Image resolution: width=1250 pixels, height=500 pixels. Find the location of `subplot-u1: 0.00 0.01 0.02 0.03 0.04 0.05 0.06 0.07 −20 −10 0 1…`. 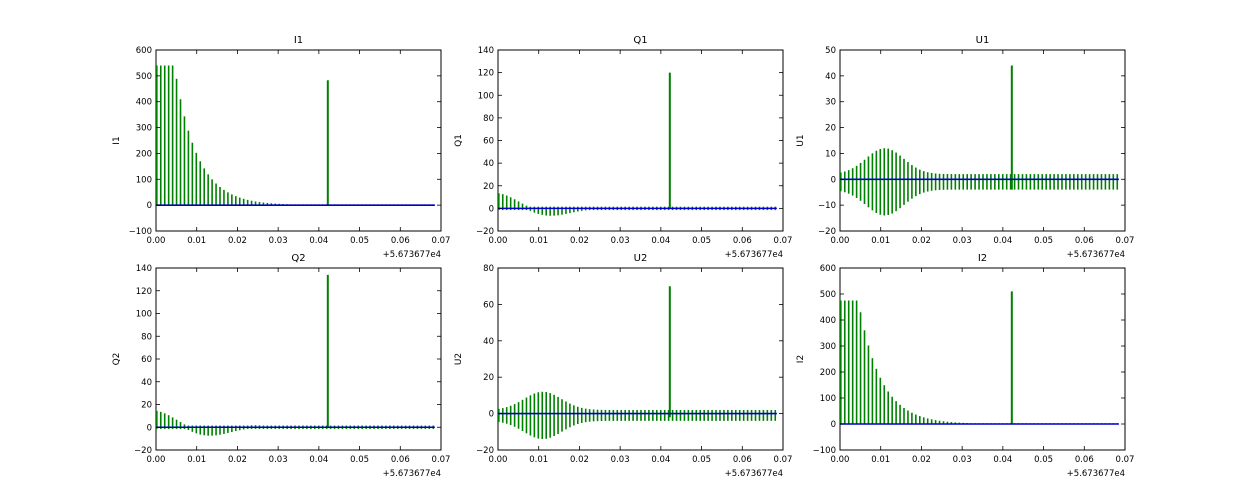

subplot-u1: 0.00 0.01 0.02 0.03 0.04 0.05 0.06 0.07 −20 −10 0 1… is located at coordinates (965, 147).